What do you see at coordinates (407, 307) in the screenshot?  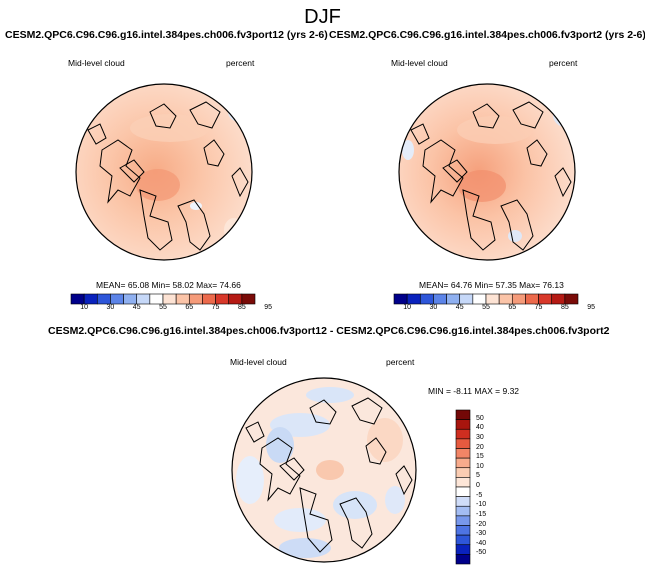 I see `panel2-colorbar-tick-label: 10` at bounding box center [407, 307].